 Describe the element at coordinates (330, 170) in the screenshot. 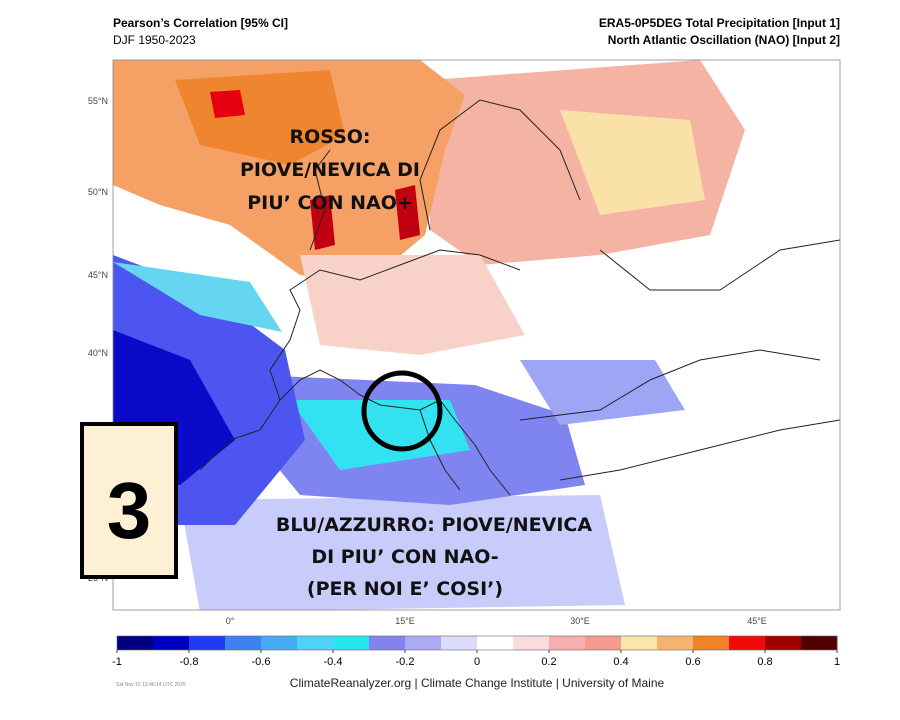

I see `annotation-red: PIOVE/NEVICA DI` at that location.